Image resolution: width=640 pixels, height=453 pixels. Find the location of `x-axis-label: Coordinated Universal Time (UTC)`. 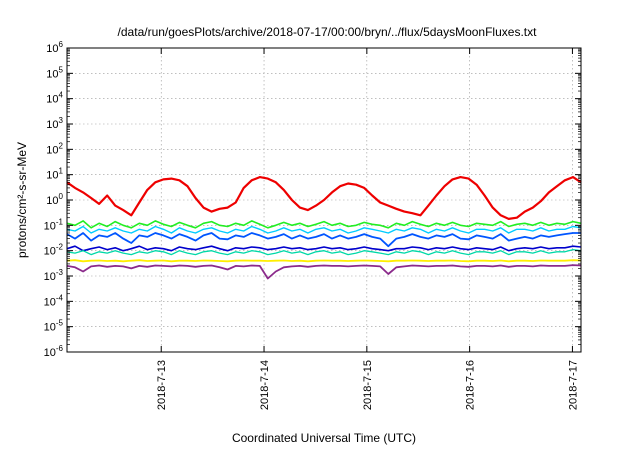

x-axis-label: Coordinated Universal Time (UTC) is located at coordinates (324, 438).